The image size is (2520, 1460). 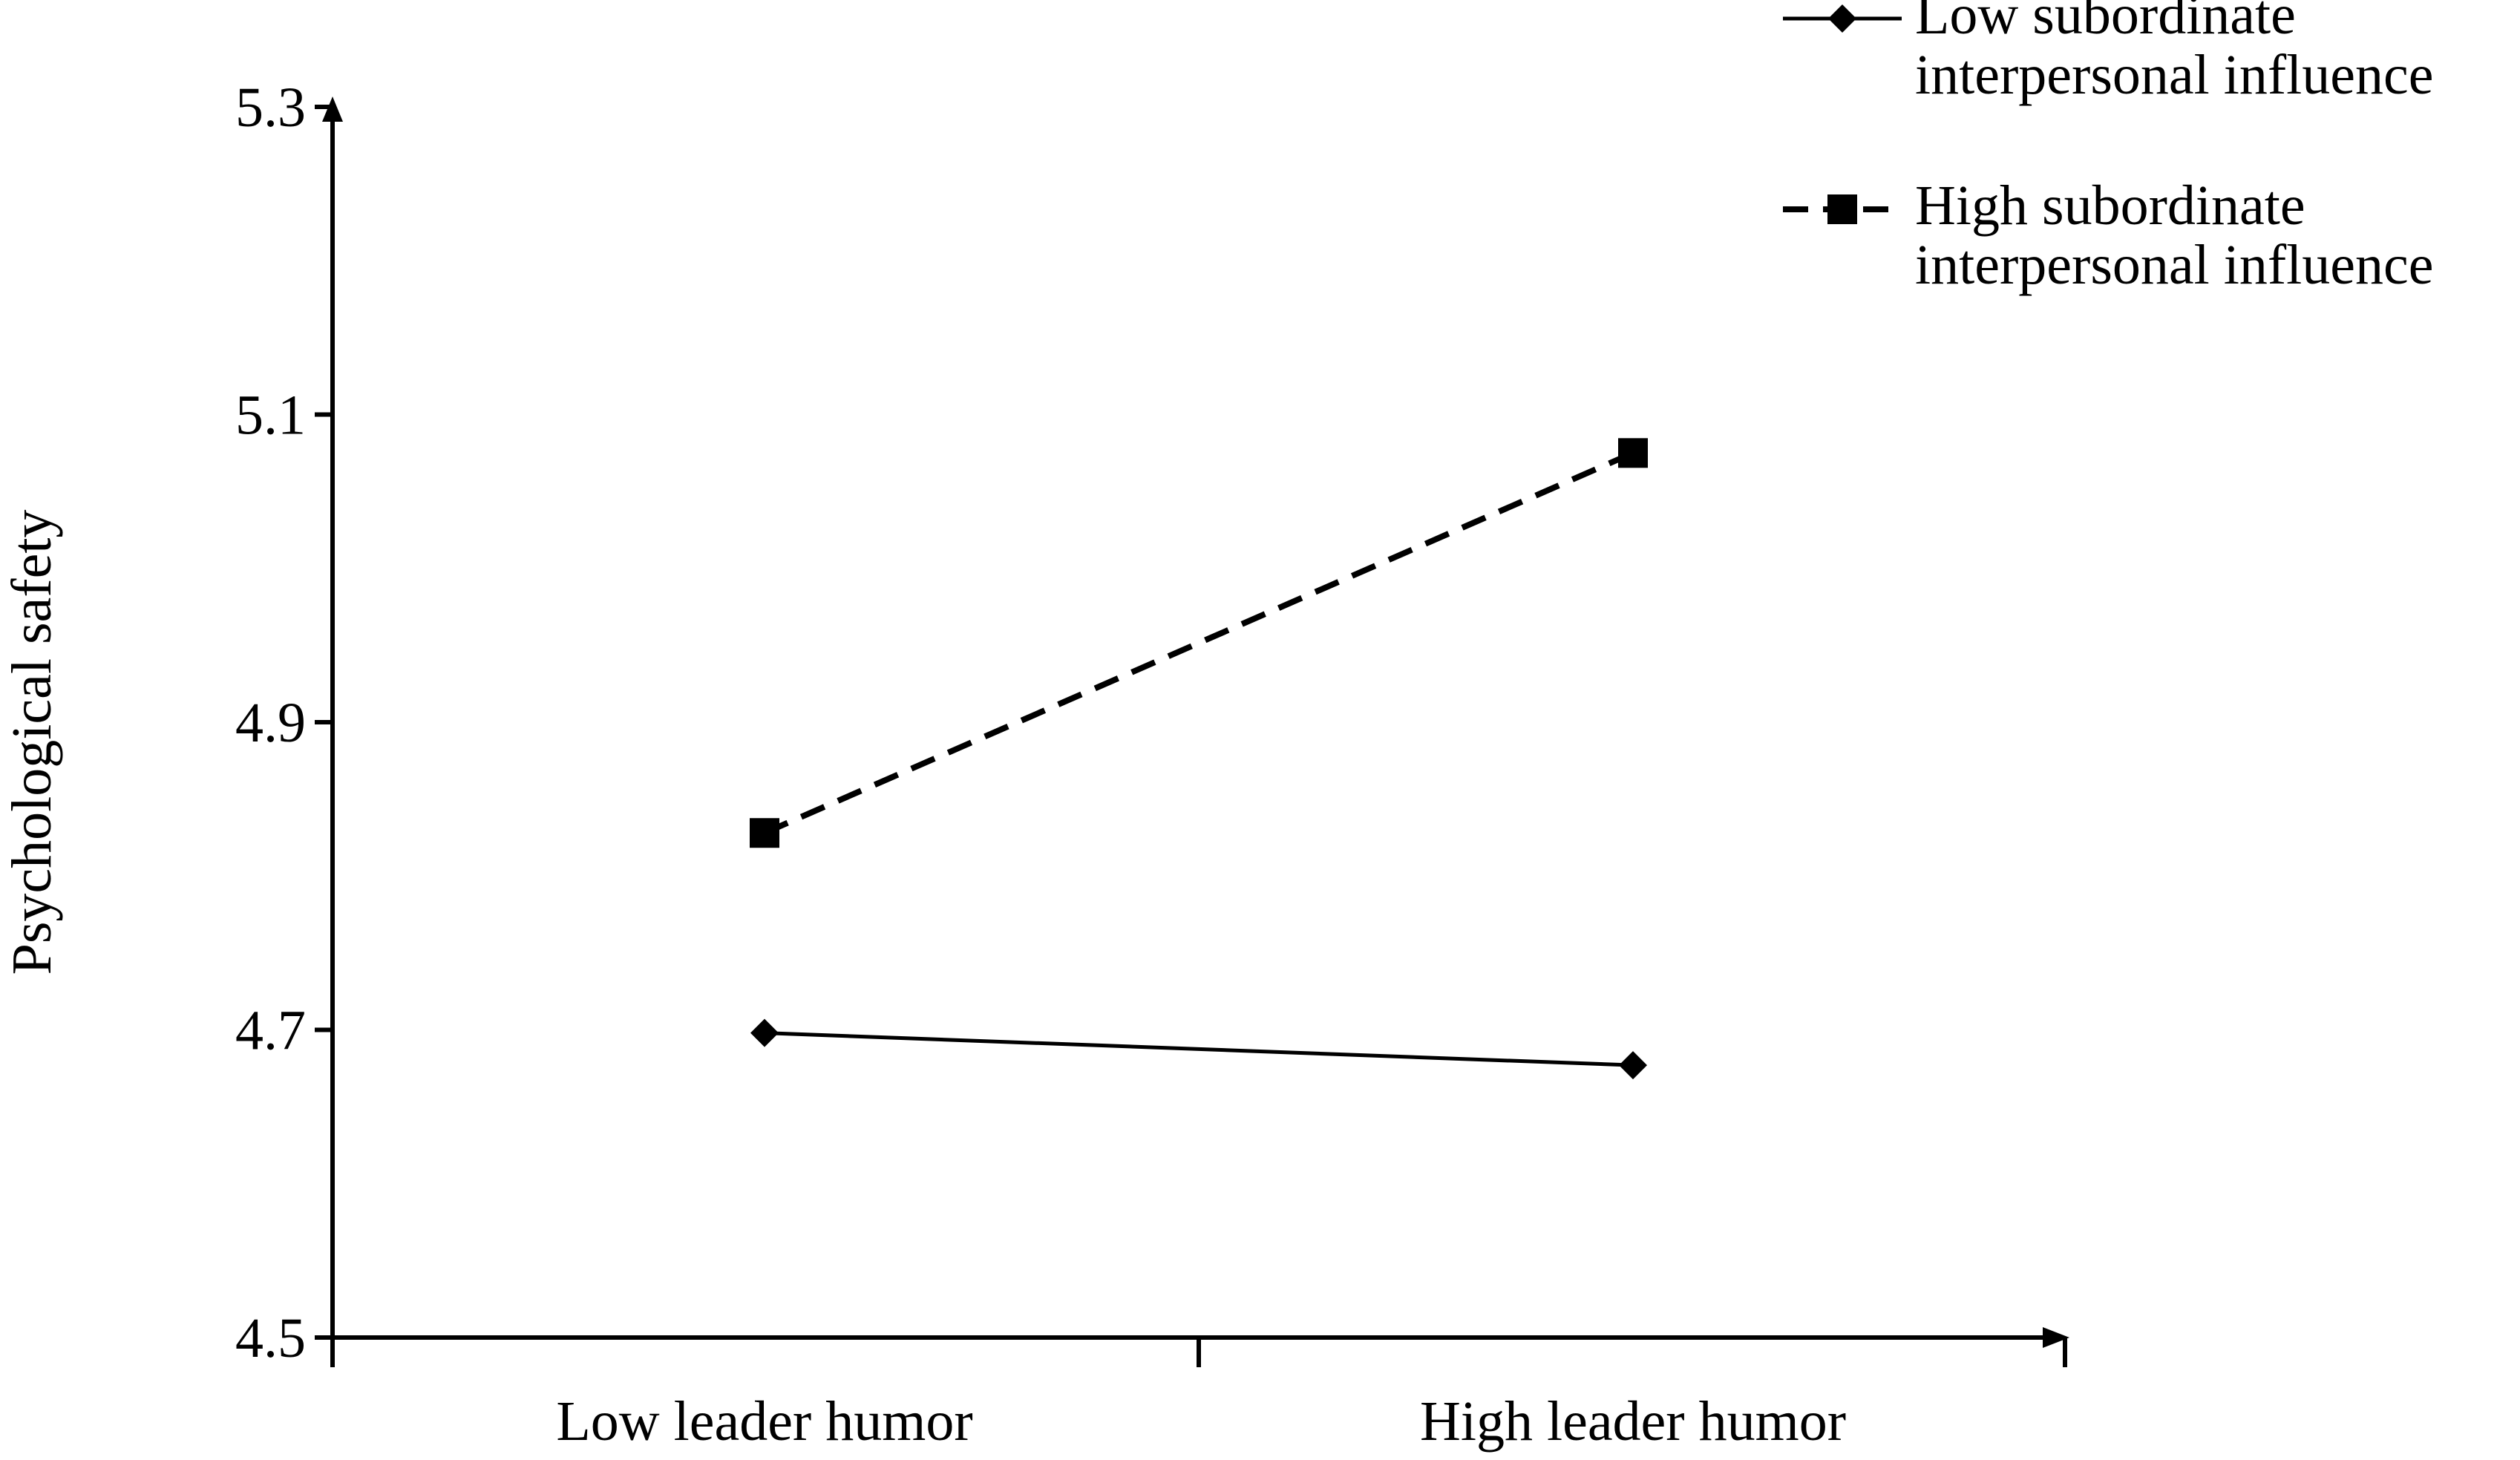 What do you see at coordinates (271, 1338) in the screenshot?
I see `y-tick-label: 4.5` at bounding box center [271, 1338].